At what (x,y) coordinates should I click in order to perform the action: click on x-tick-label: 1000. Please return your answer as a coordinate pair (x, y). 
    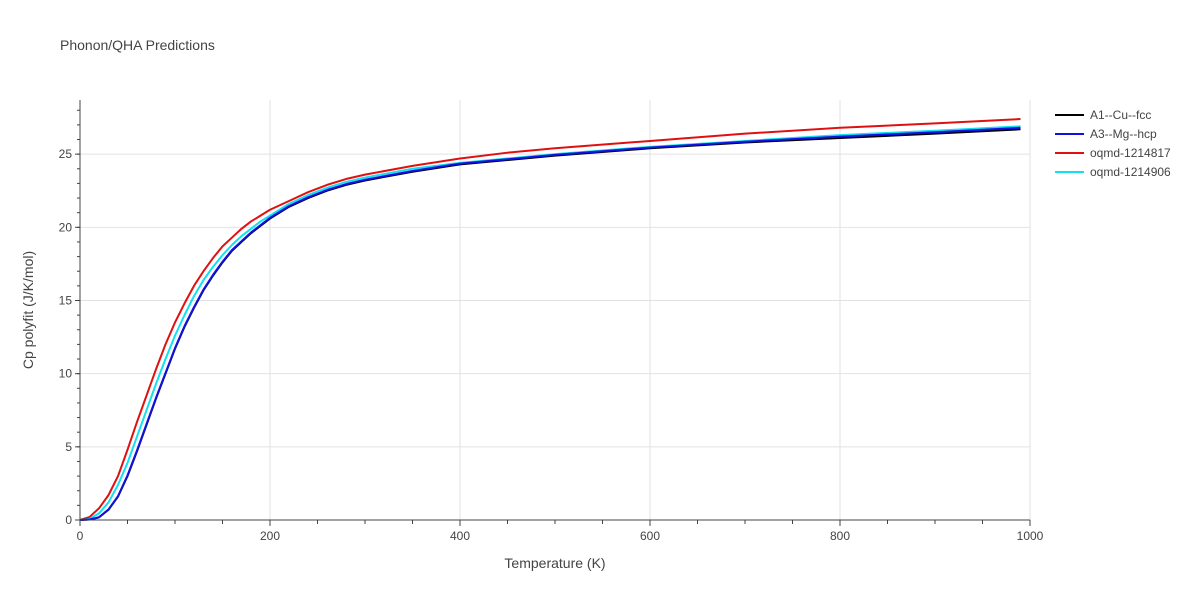
    Looking at the image, I should click on (1030, 536).